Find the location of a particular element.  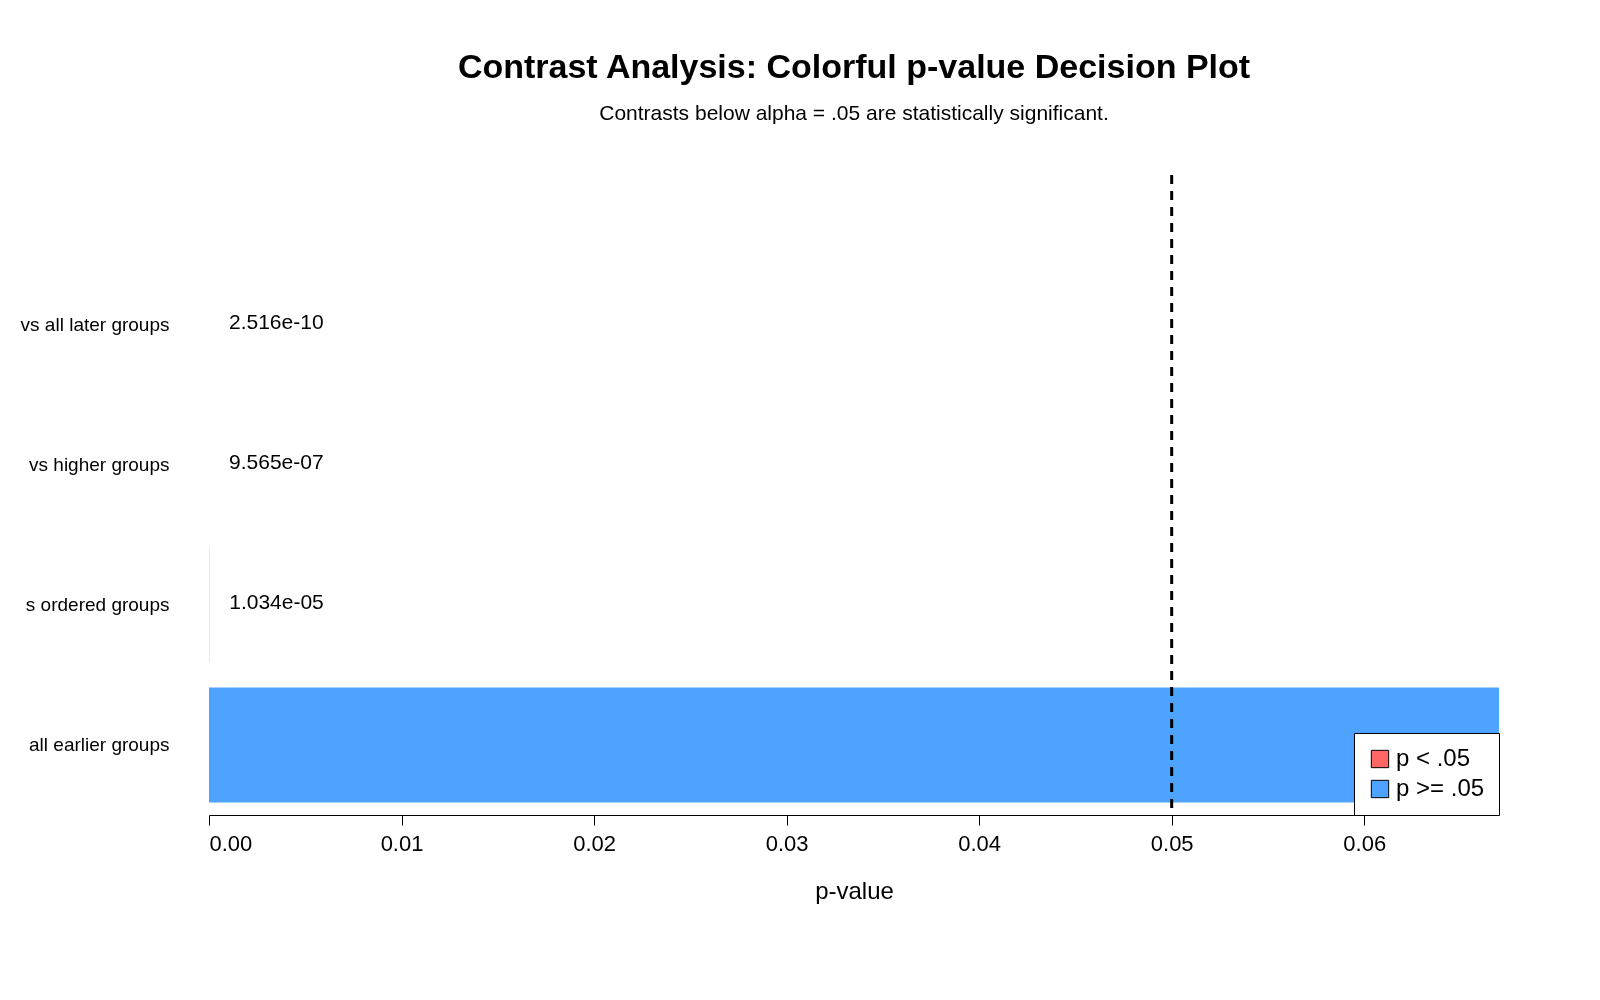

x-tick-label: 0.04 is located at coordinates (980, 843).